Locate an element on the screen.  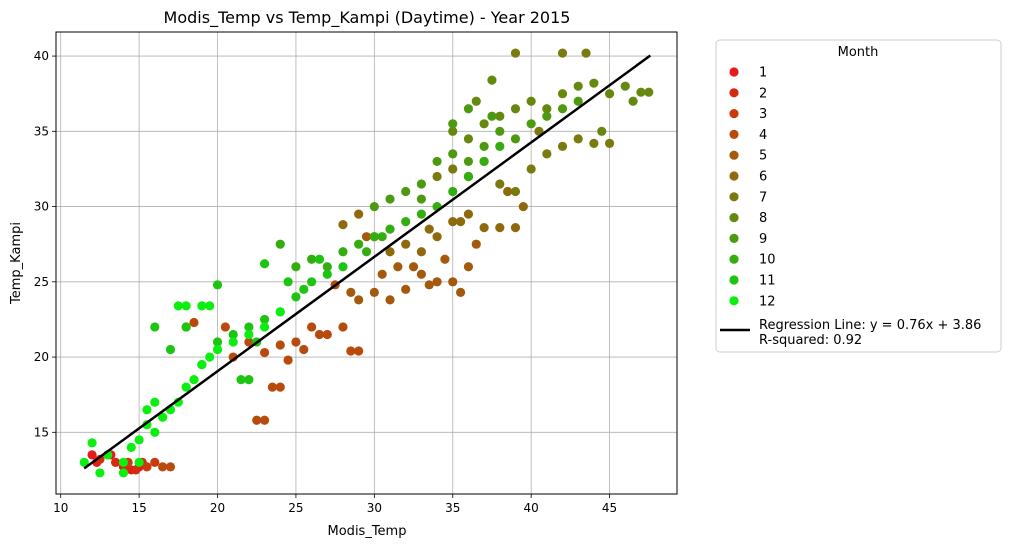
legend-label-month-2: 2 is located at coordinates (763, 93).